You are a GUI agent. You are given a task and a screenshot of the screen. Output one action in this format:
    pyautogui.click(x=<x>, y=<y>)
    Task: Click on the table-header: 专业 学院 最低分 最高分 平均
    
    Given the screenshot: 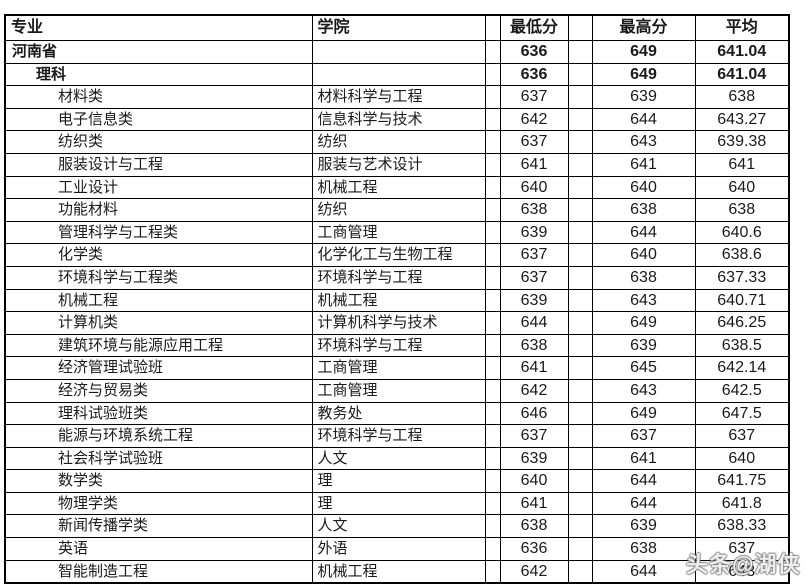 What is the action you would take?
    pyautogui.click(x=397, y=27)
    